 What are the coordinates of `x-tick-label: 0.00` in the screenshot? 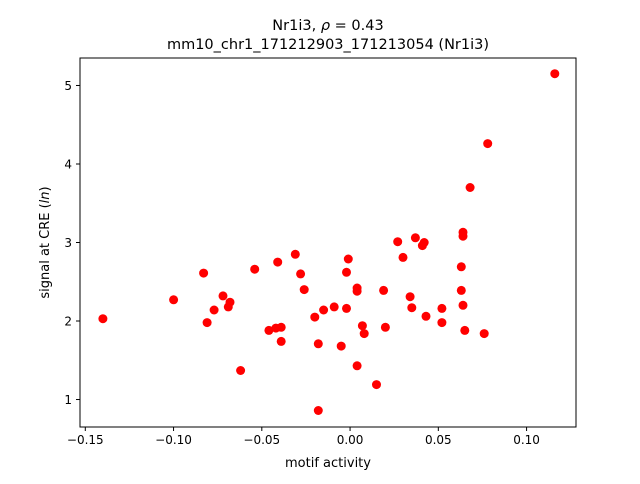 It's located at (350, 440).